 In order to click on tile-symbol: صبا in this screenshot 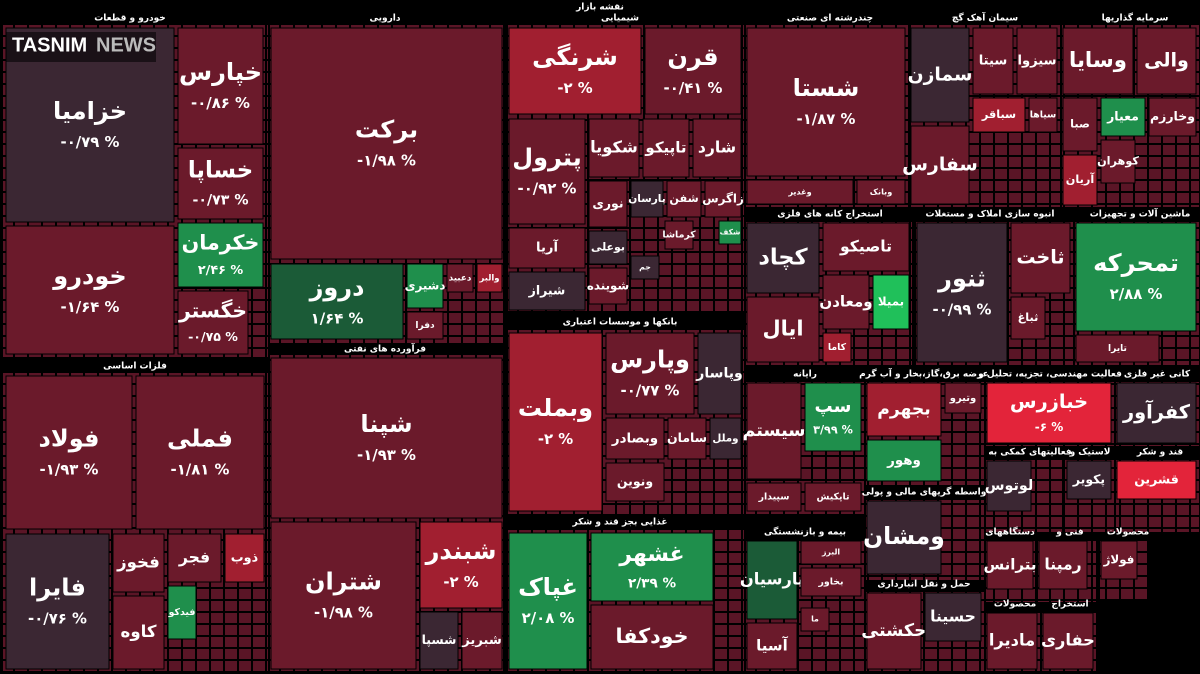, I will do `click(1080, 124)`.